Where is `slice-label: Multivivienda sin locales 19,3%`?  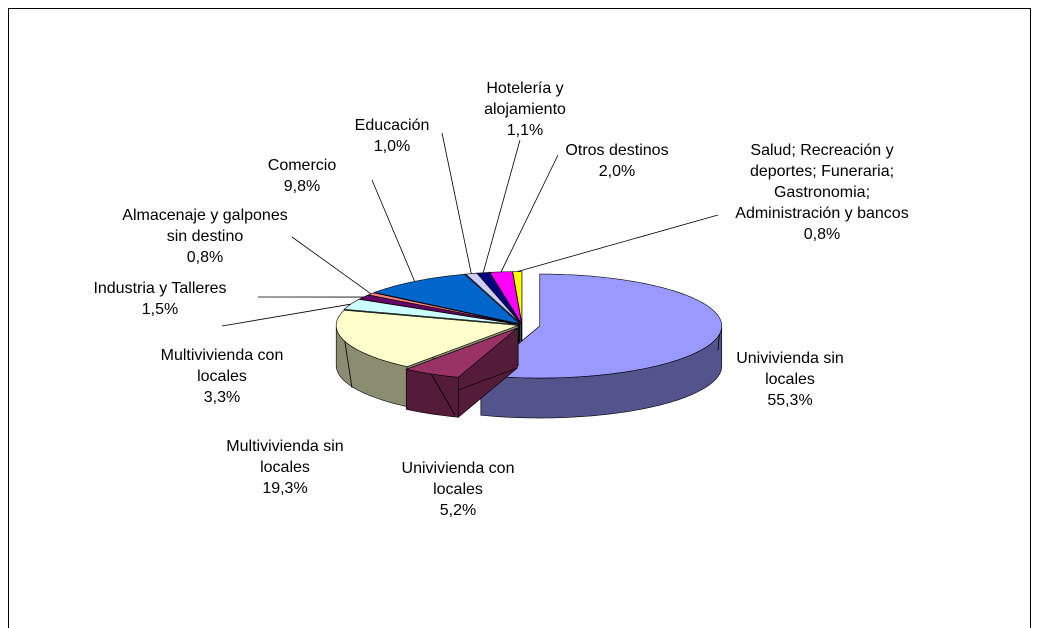 slice-label: Multivivienda sin locales 19,3% is located at coordinates (285, 467).